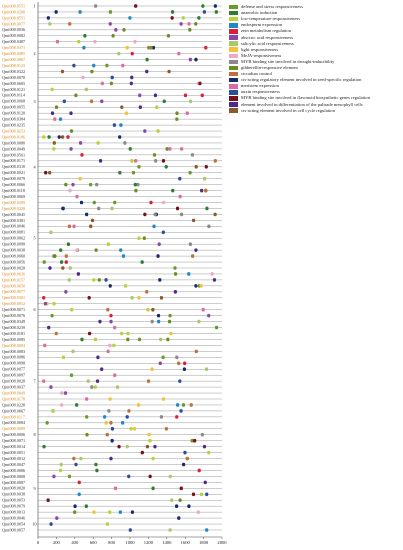  Describe the element at coordinates (269, 67) in the screenshot. I see `legend-label: gibberellin-responsive element` at that location.